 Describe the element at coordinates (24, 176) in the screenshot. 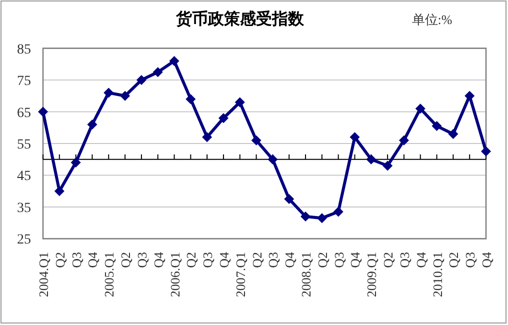

I see `y-tick-label: 45` at that location.